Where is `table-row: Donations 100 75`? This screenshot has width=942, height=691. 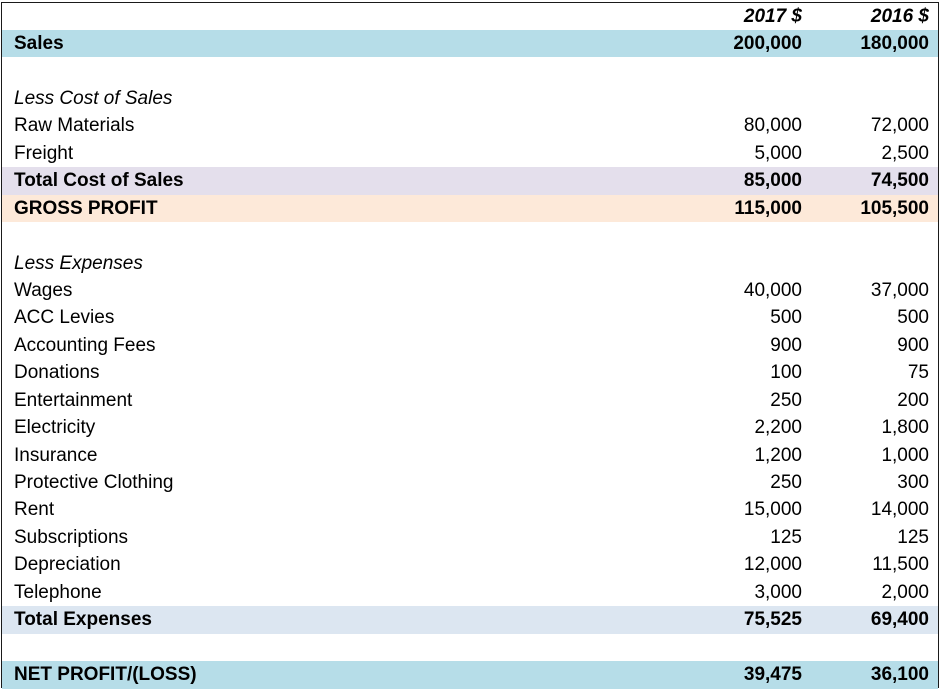 table-row: Donations 100 75 is located at coordinates (470, 372).